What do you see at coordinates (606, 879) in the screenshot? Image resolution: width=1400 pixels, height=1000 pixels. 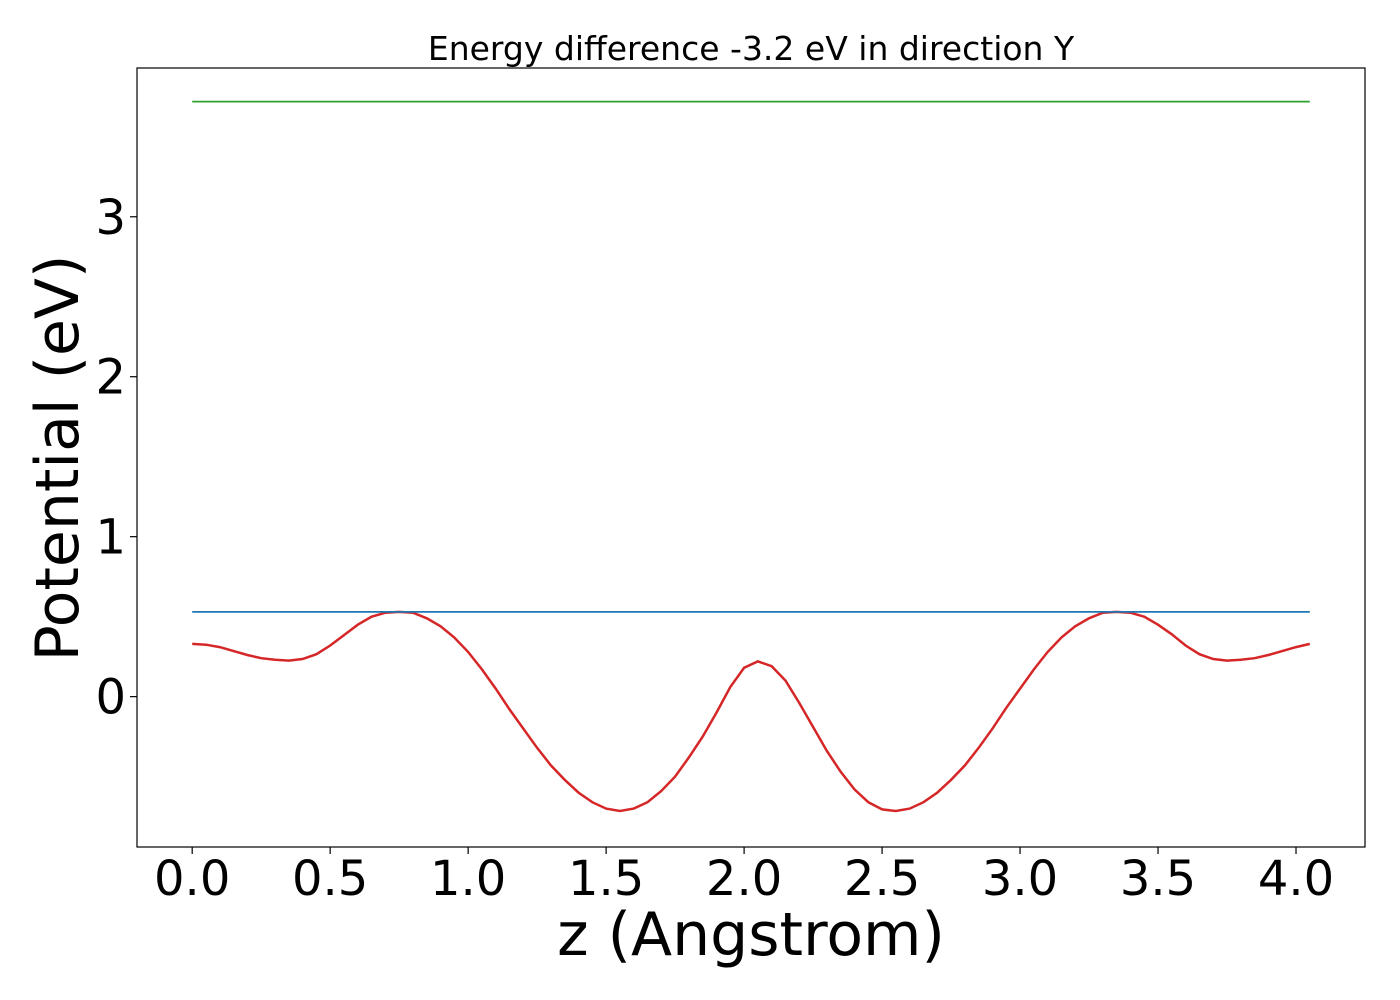 I see `x-tick-label: 1.5` at bounding box center [606, 879].